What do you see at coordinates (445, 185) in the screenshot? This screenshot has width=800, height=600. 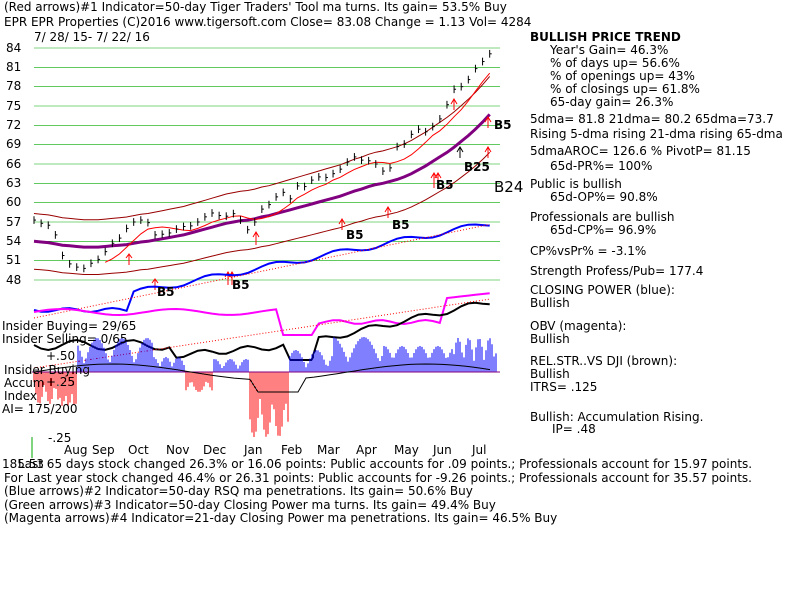 I see `annotation-b5-5: B5` at bounding box center [445, 185].